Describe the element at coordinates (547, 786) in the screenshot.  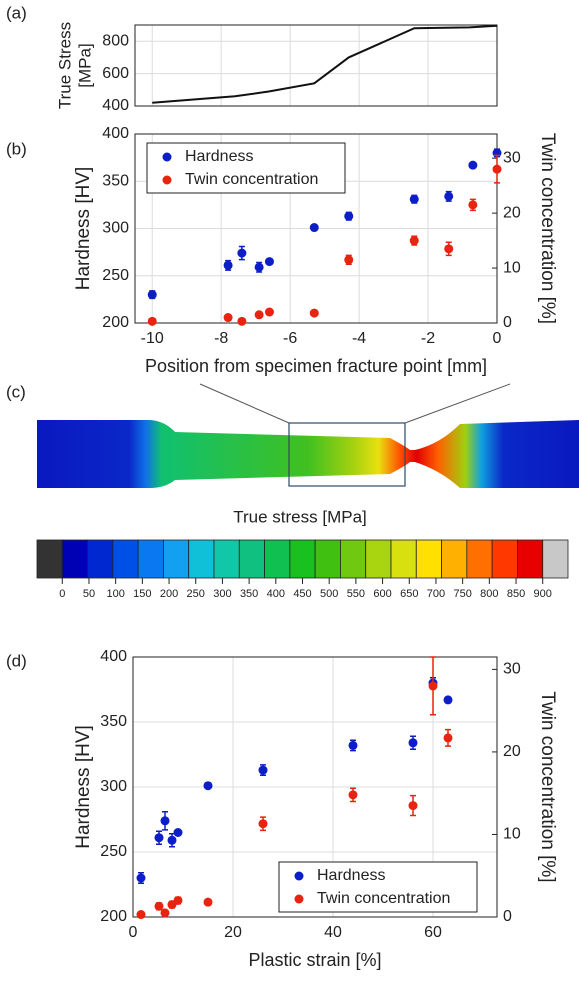
I see `y2-axis-label: Twin concentration [%]` at that location.